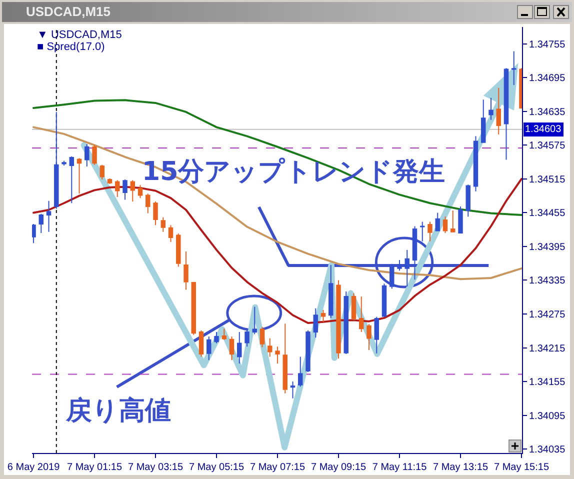 This screenshot has width=574, height=479. What do you see at coordinates (547, 44) in the screenshot?
I see `y-tick-label: 1.34755` at bounding box center [547, 44].